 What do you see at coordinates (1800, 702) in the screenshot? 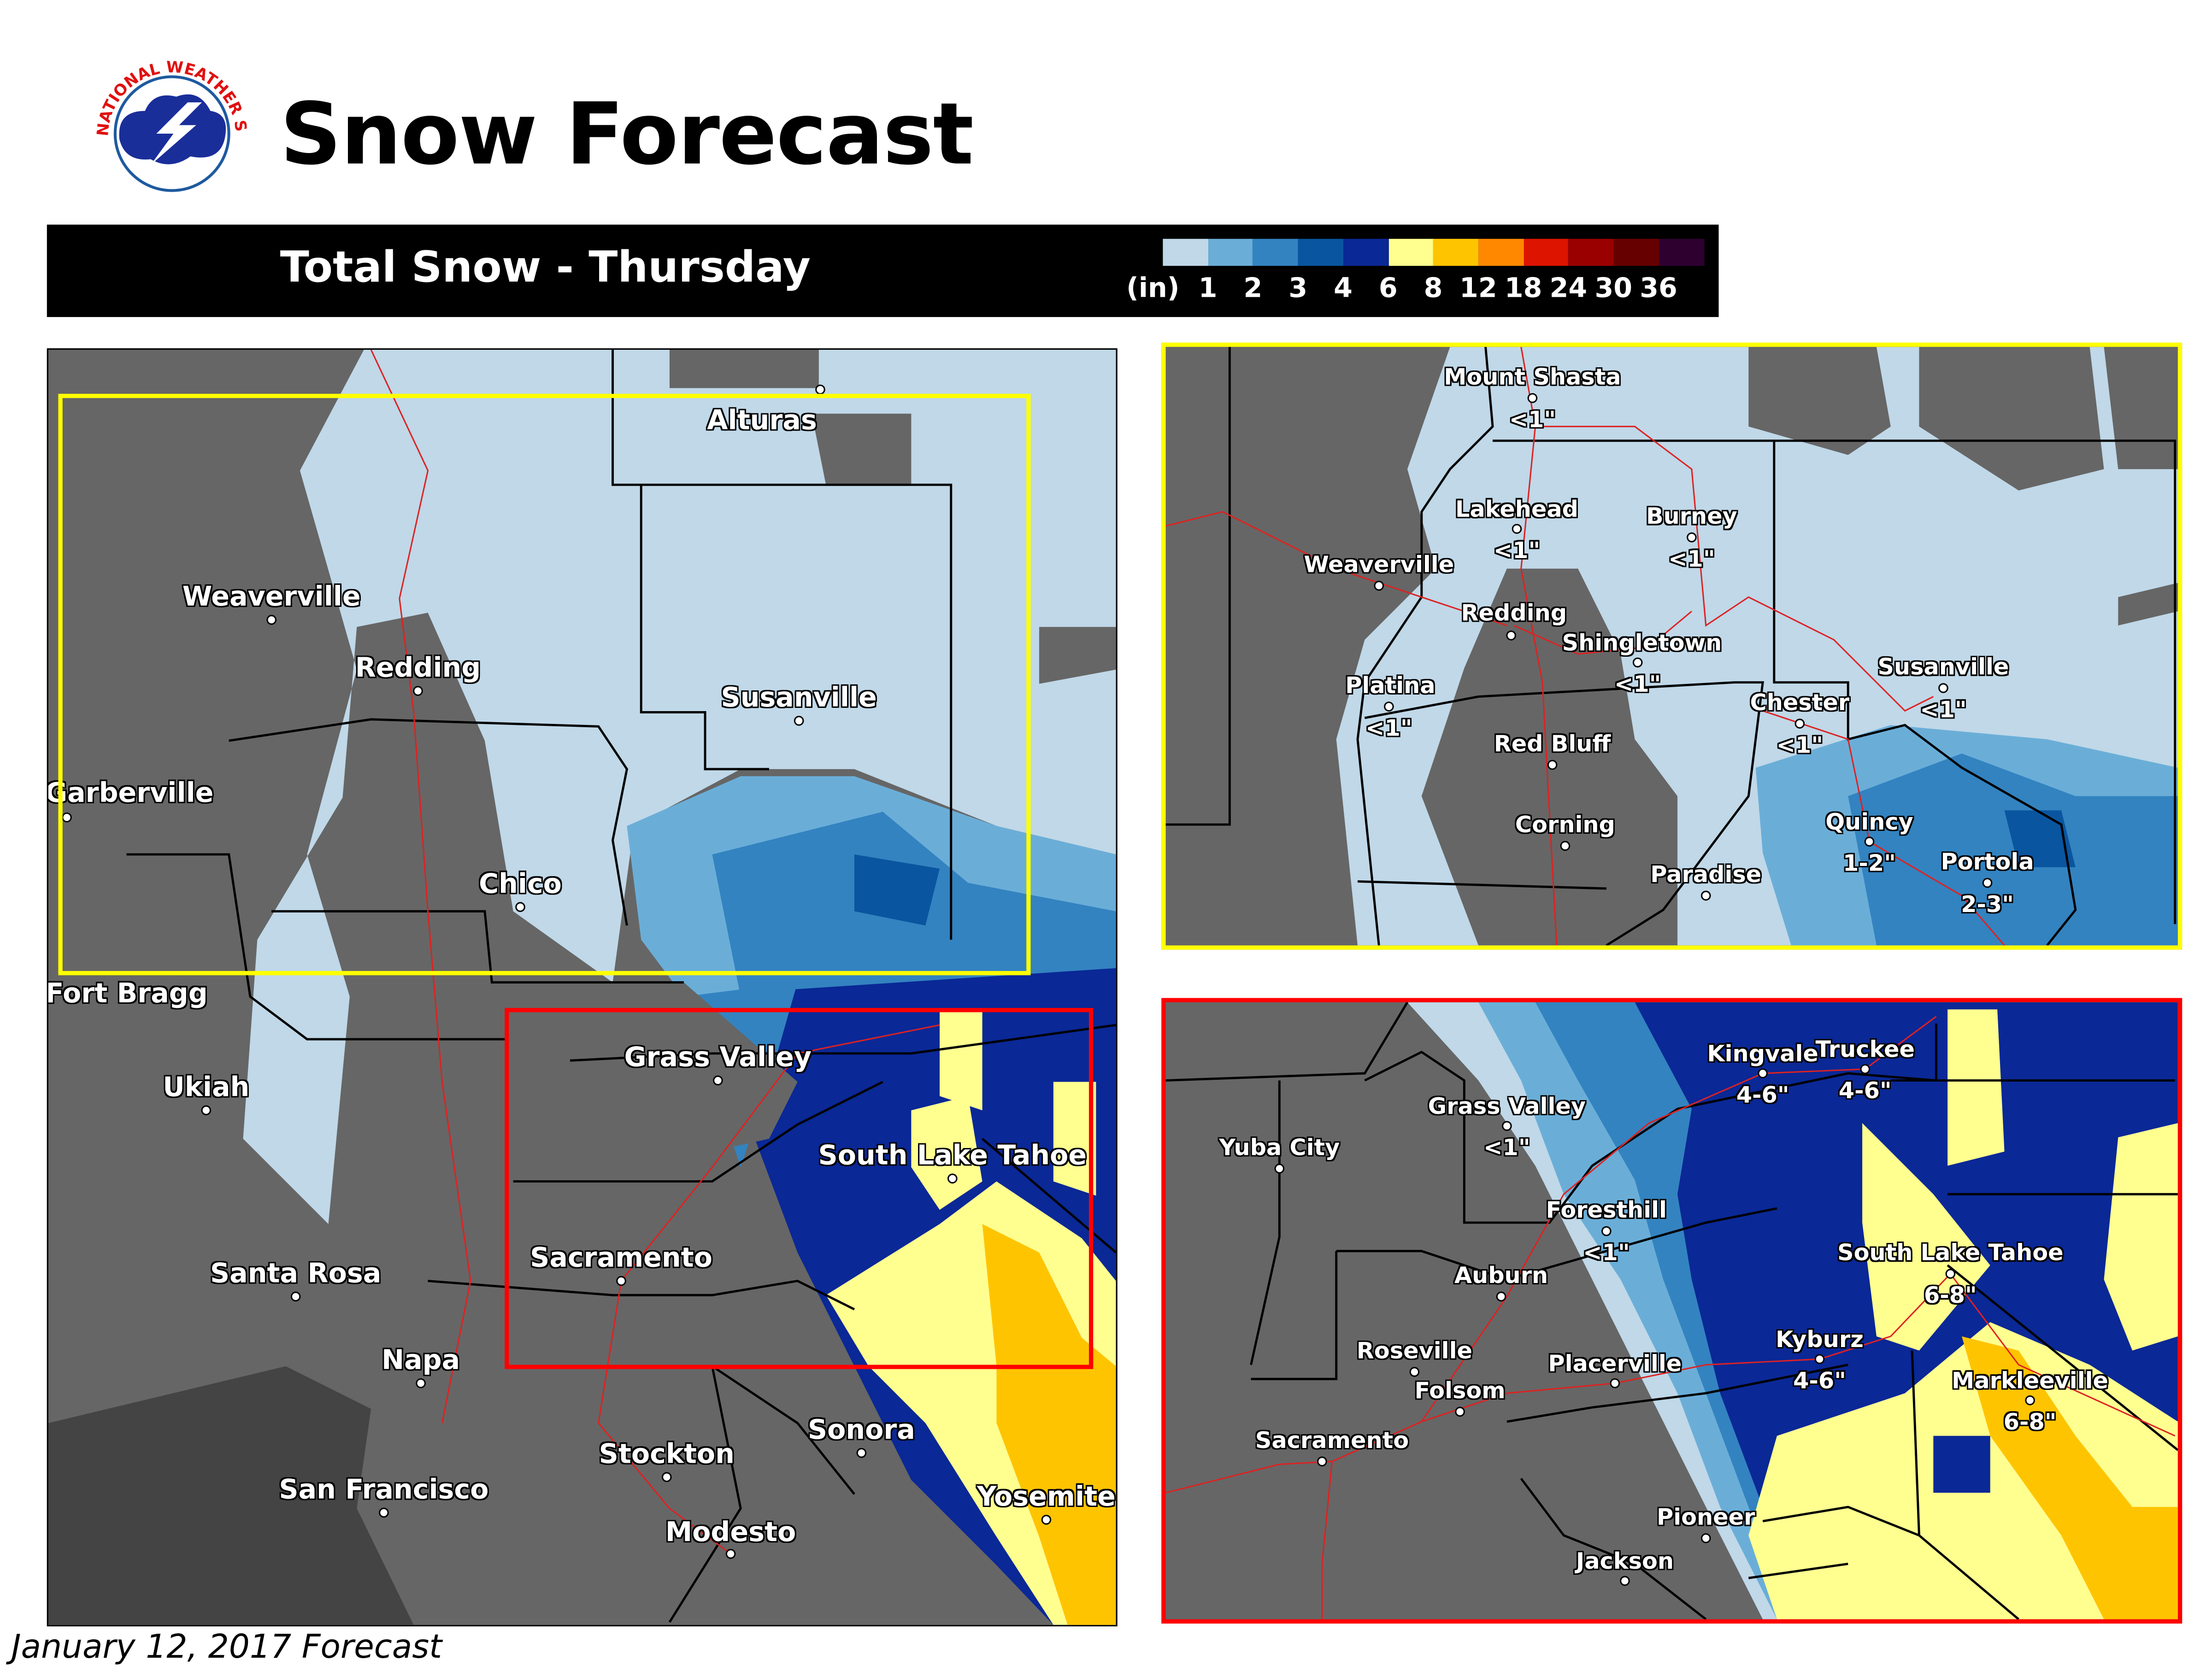
I see `city-label: Chester` at bounding box center [1800, 702].